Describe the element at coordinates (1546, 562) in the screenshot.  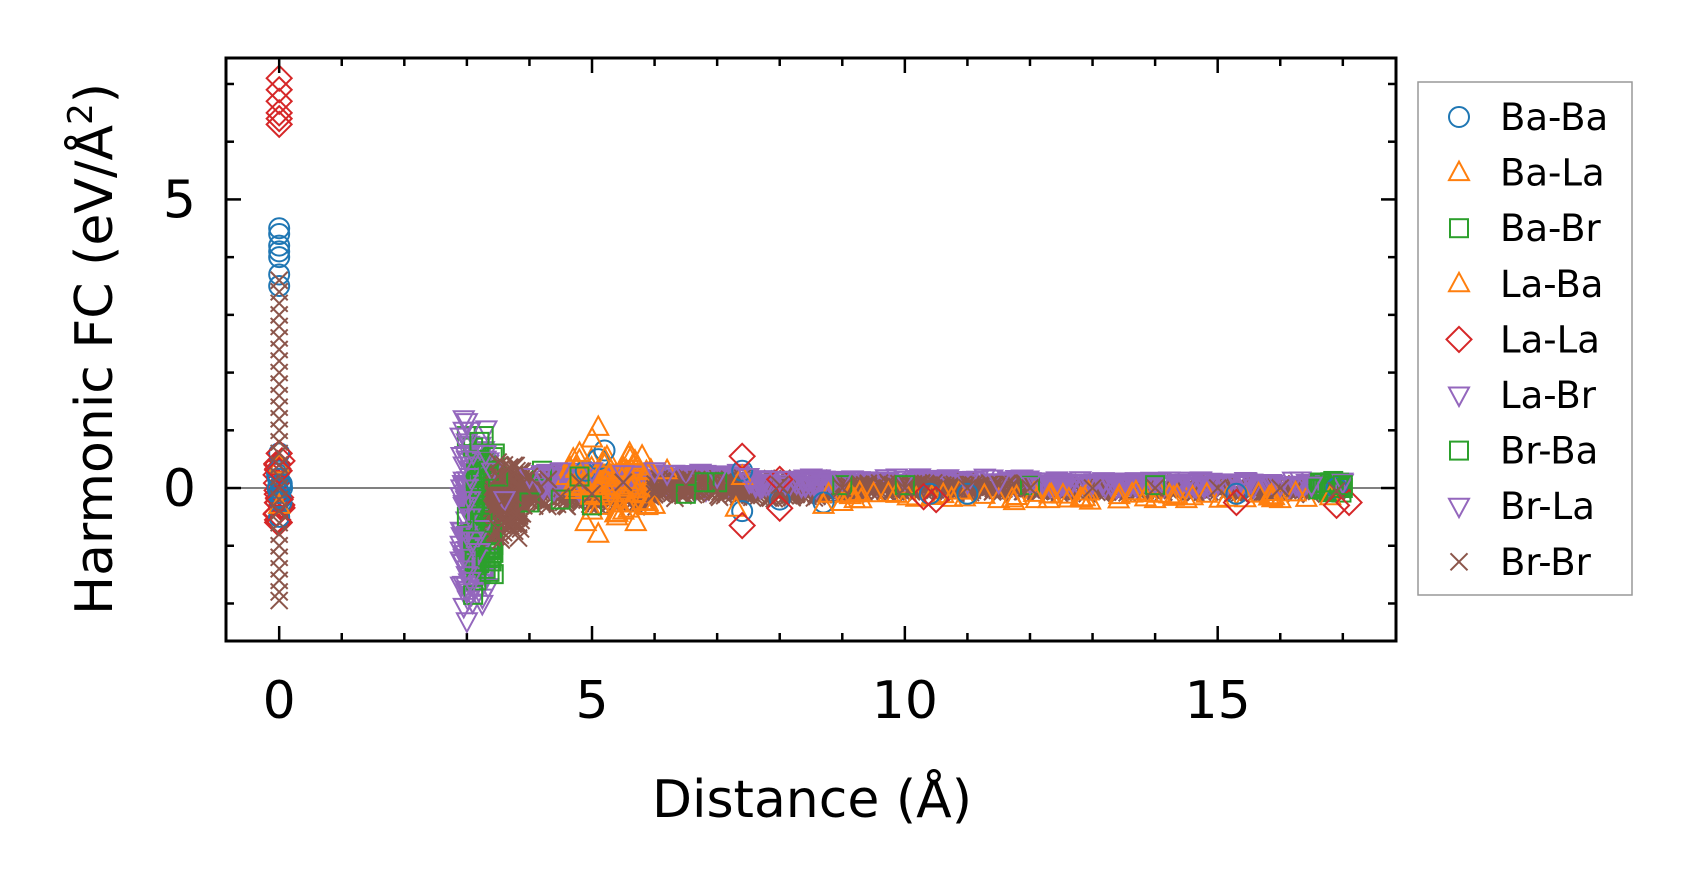
I see `legend-label: Br-Br` at that location.